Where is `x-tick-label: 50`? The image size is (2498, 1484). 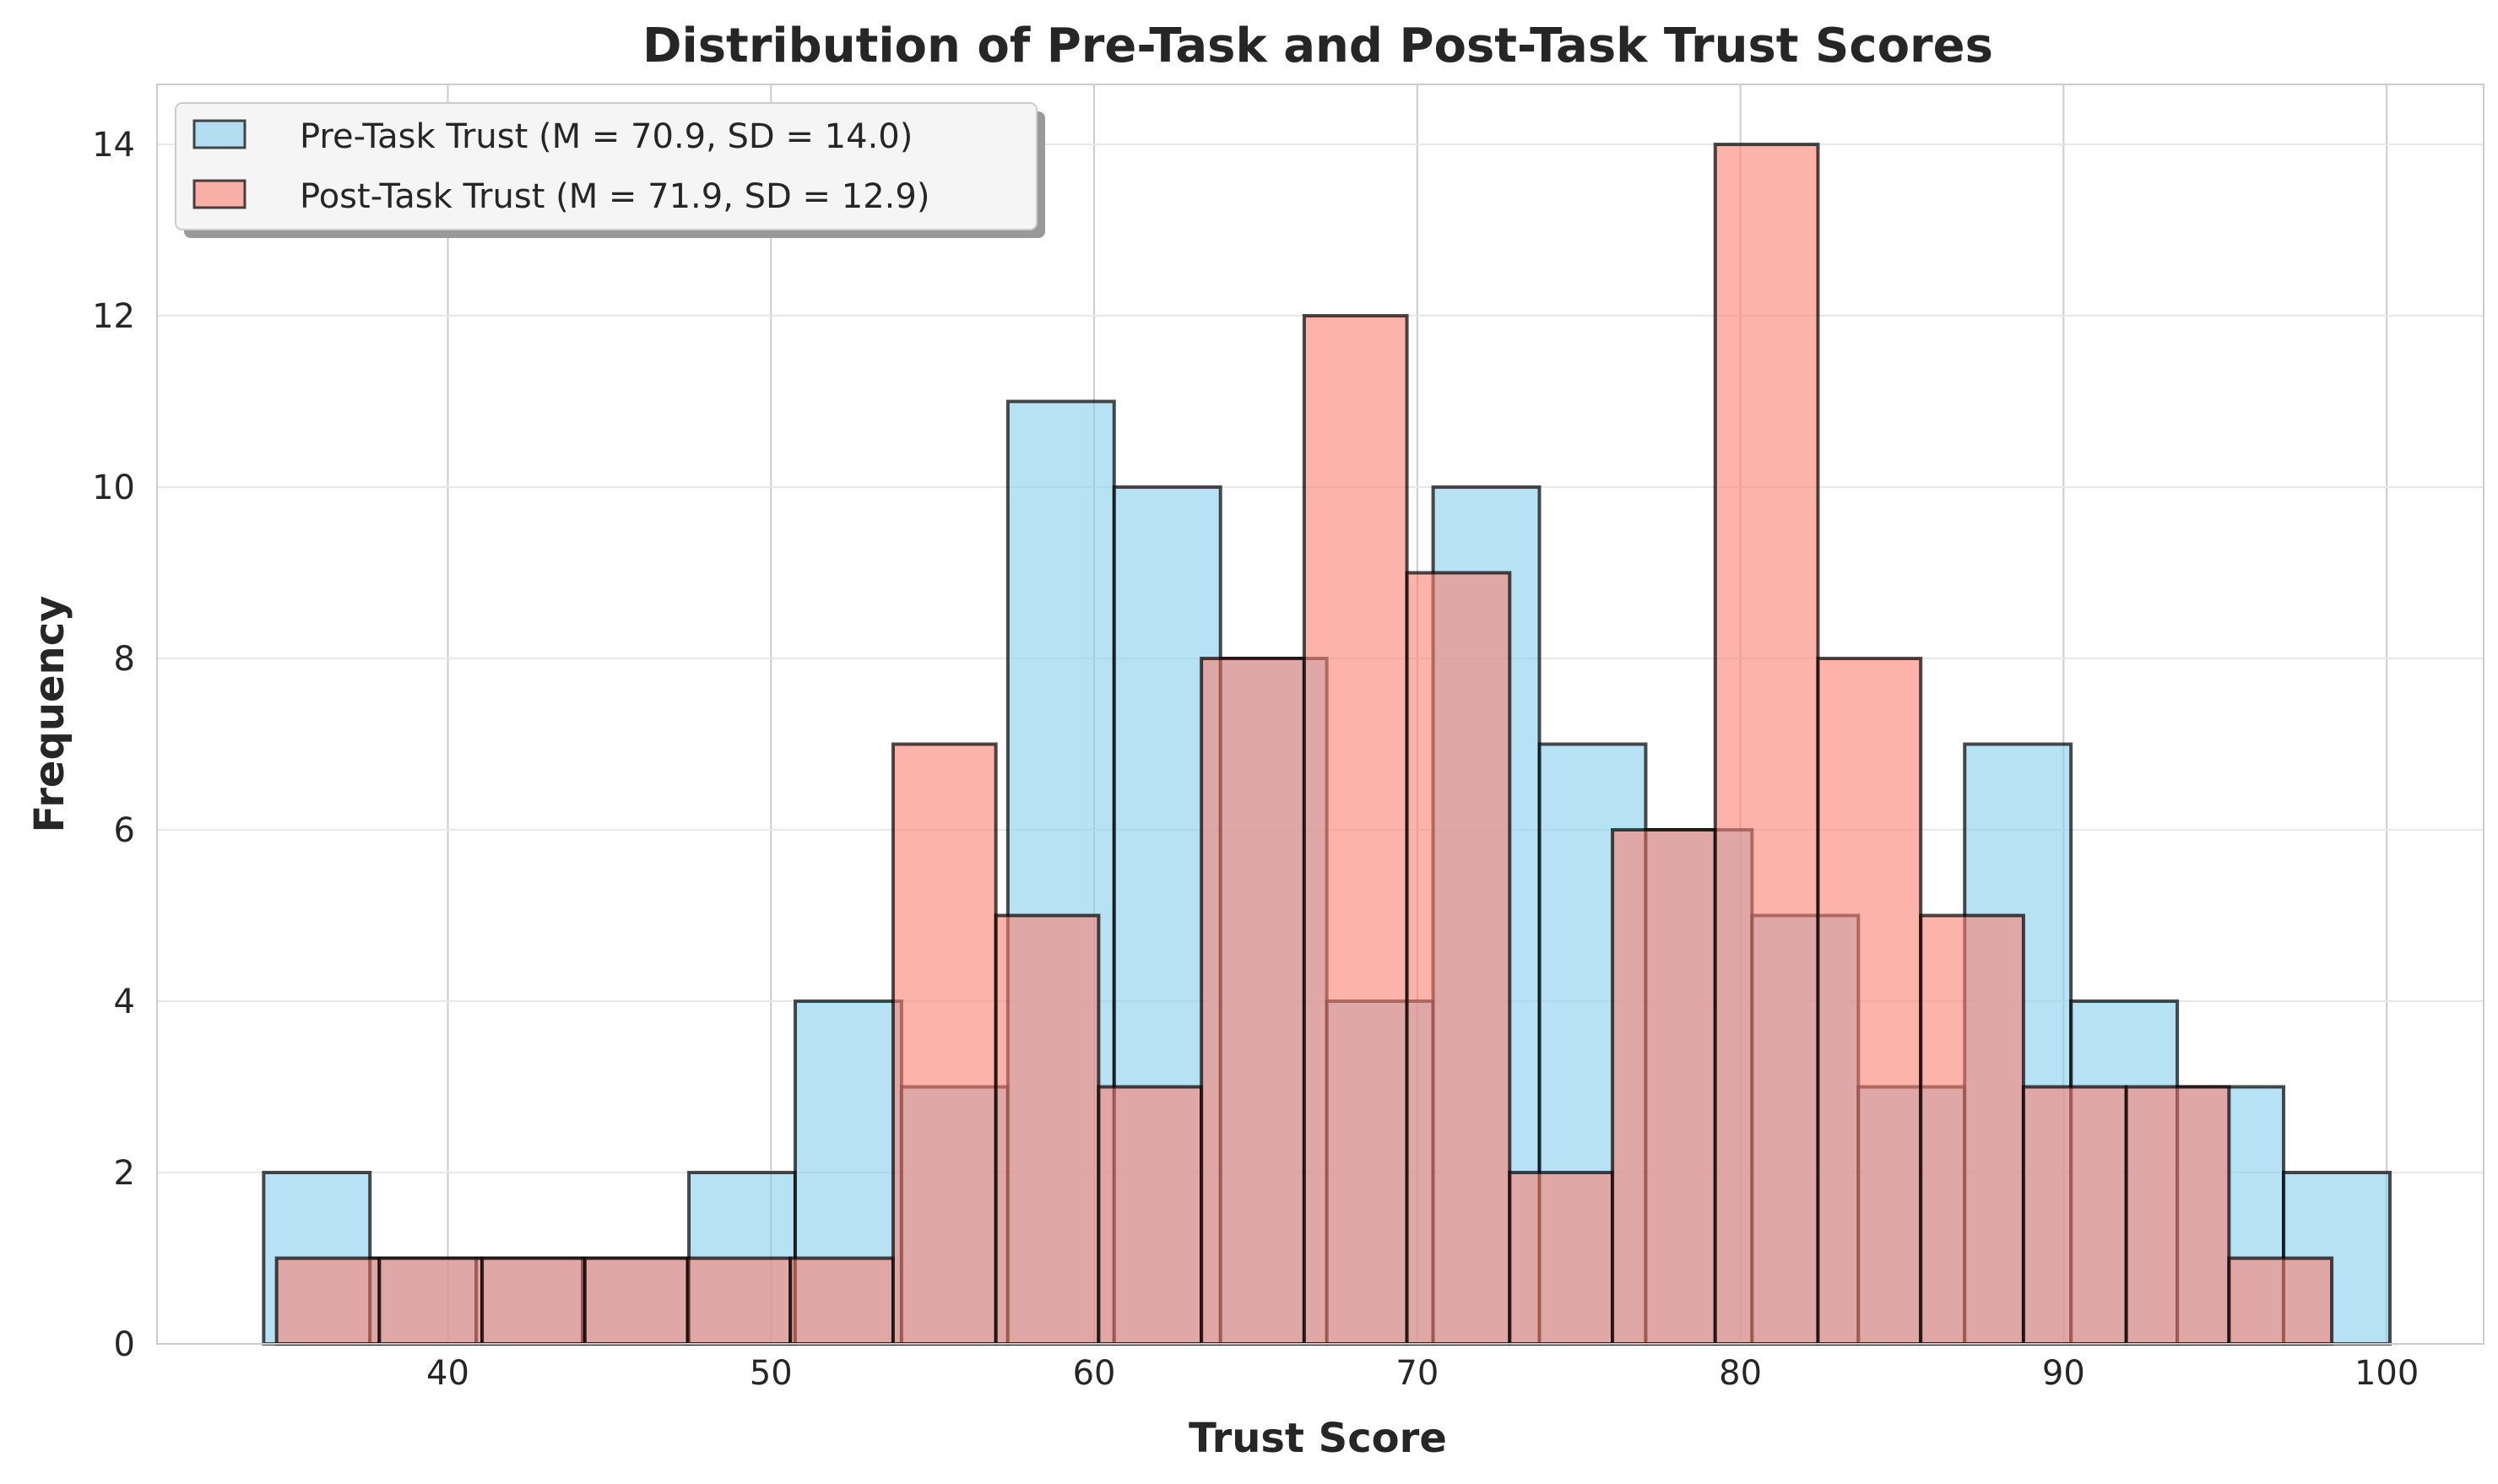
x-tick-label: 50 is located at coordinates (772, 1373).